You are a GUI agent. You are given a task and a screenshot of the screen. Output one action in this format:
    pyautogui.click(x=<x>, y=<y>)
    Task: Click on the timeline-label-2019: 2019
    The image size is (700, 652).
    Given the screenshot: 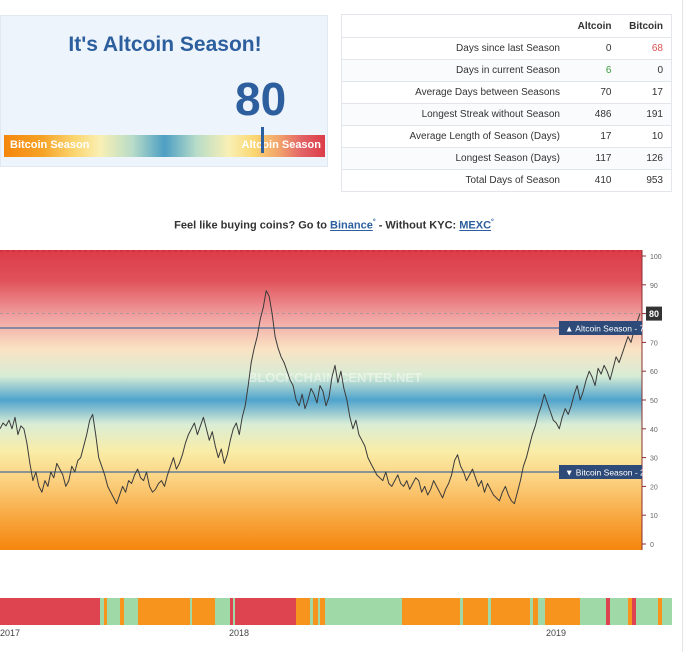 What is the action you would take?
    pyautogui.click(x=556, y=633)
    